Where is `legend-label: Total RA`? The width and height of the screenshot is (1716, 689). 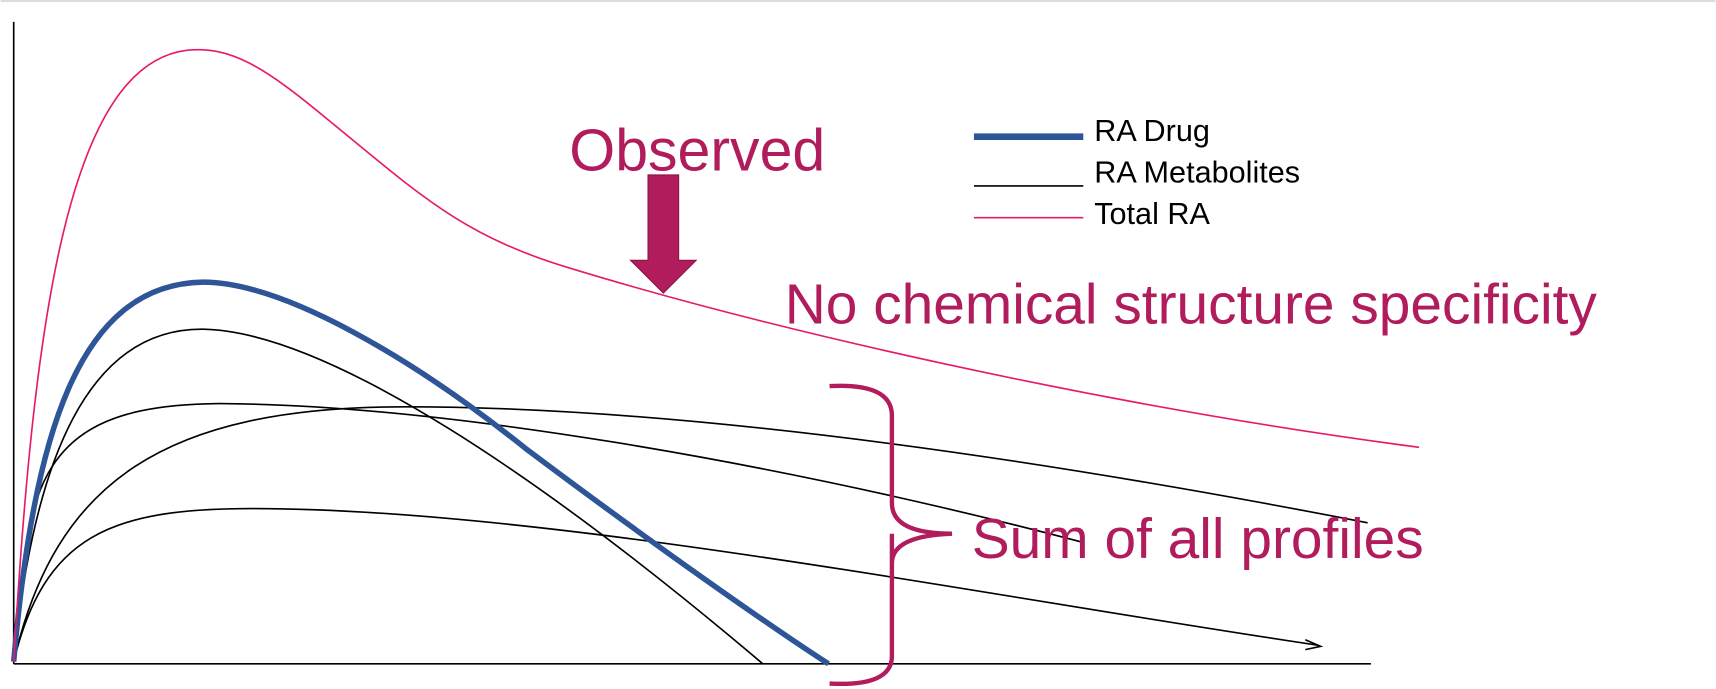 legend-label: Total RA is located at coordinates (1152, 214).